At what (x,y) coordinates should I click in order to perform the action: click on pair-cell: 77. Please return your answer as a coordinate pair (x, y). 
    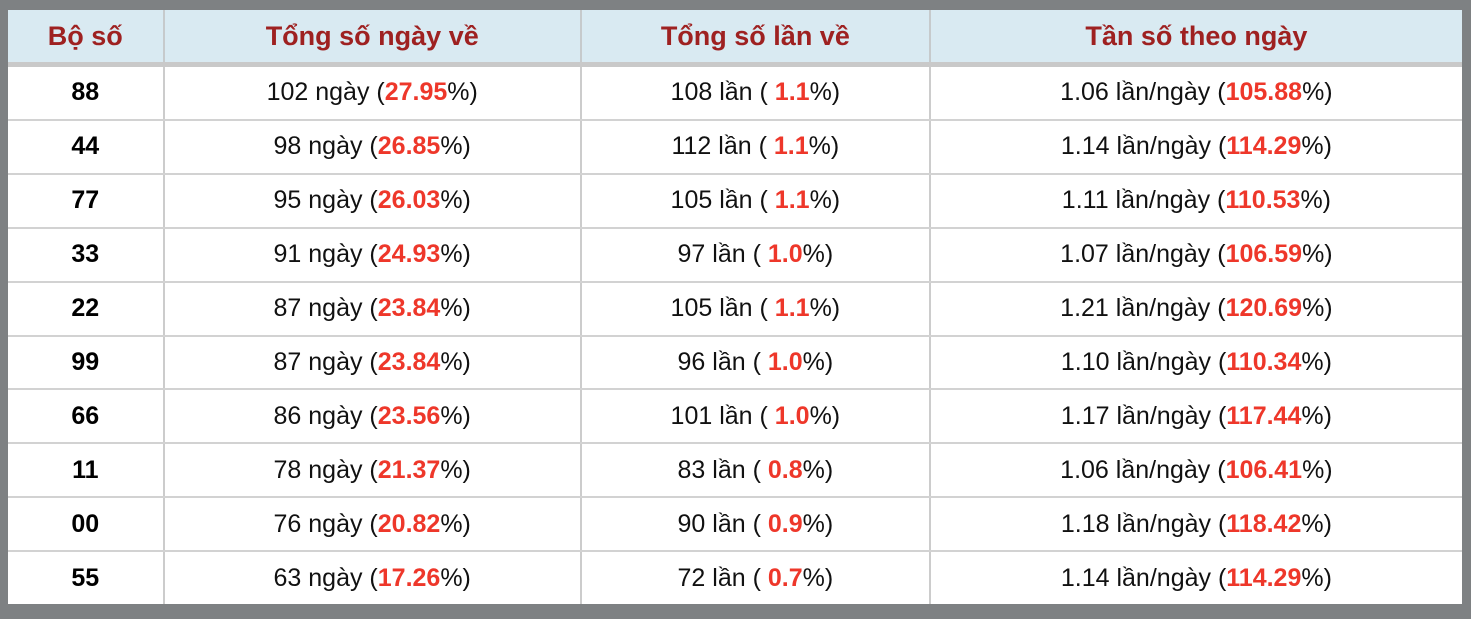
    Looking at the image, I should click on (86, 201).